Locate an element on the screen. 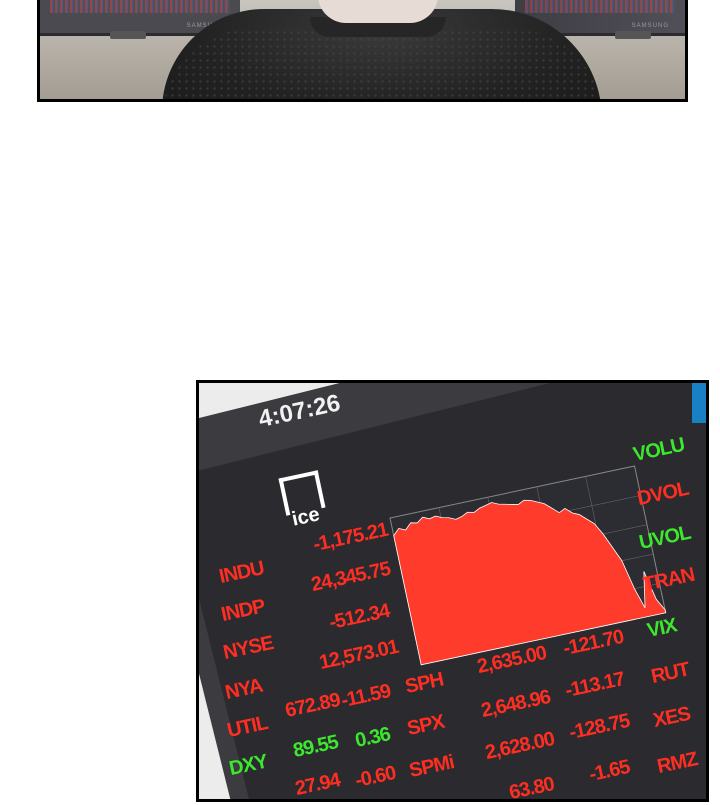 The width and height of the screenshot is (720, 805). market-chart is located at coordinates (528, 565).